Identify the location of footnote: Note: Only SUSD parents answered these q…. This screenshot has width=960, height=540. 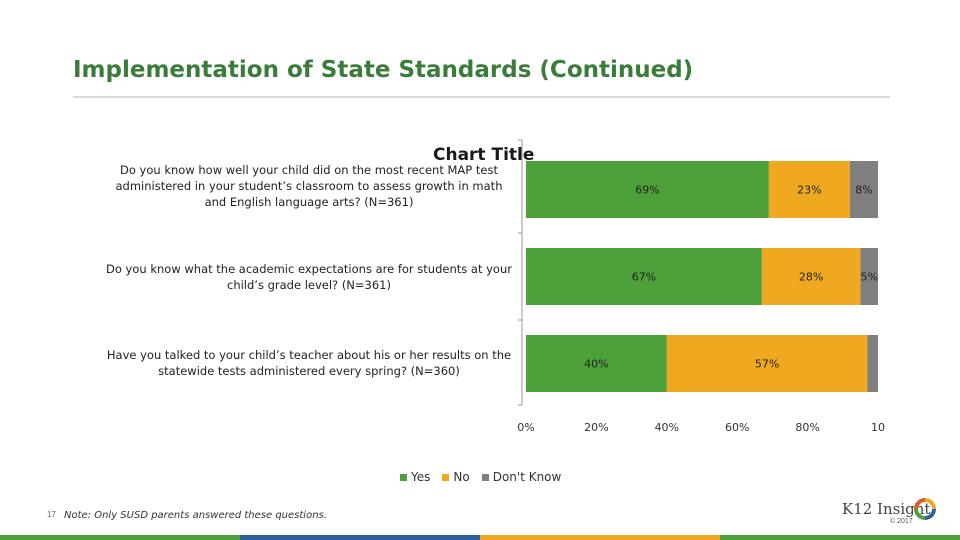
(195, 515).